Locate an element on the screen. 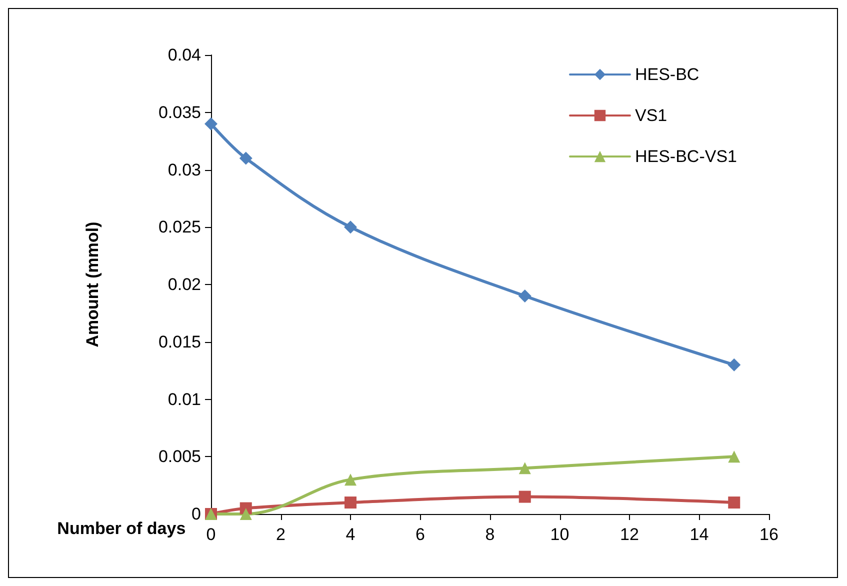  x-tick-label: 8 is located at coordinates (490, 534).